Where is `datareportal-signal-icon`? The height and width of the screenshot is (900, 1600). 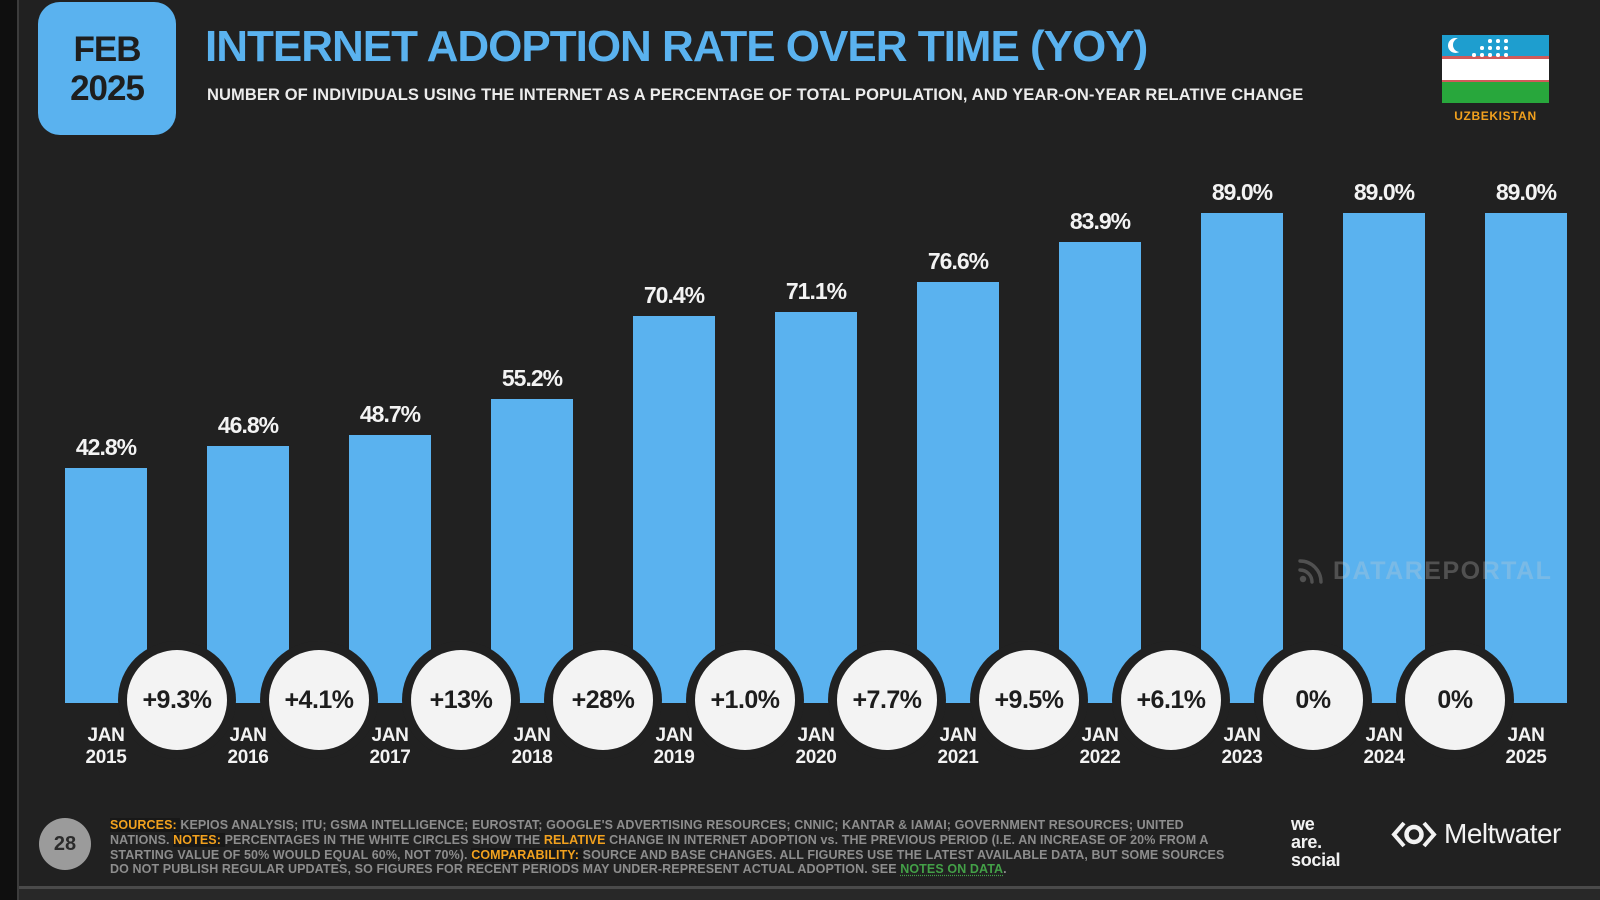 datareportal-signal-icon is located at coordinates (1310, 571).